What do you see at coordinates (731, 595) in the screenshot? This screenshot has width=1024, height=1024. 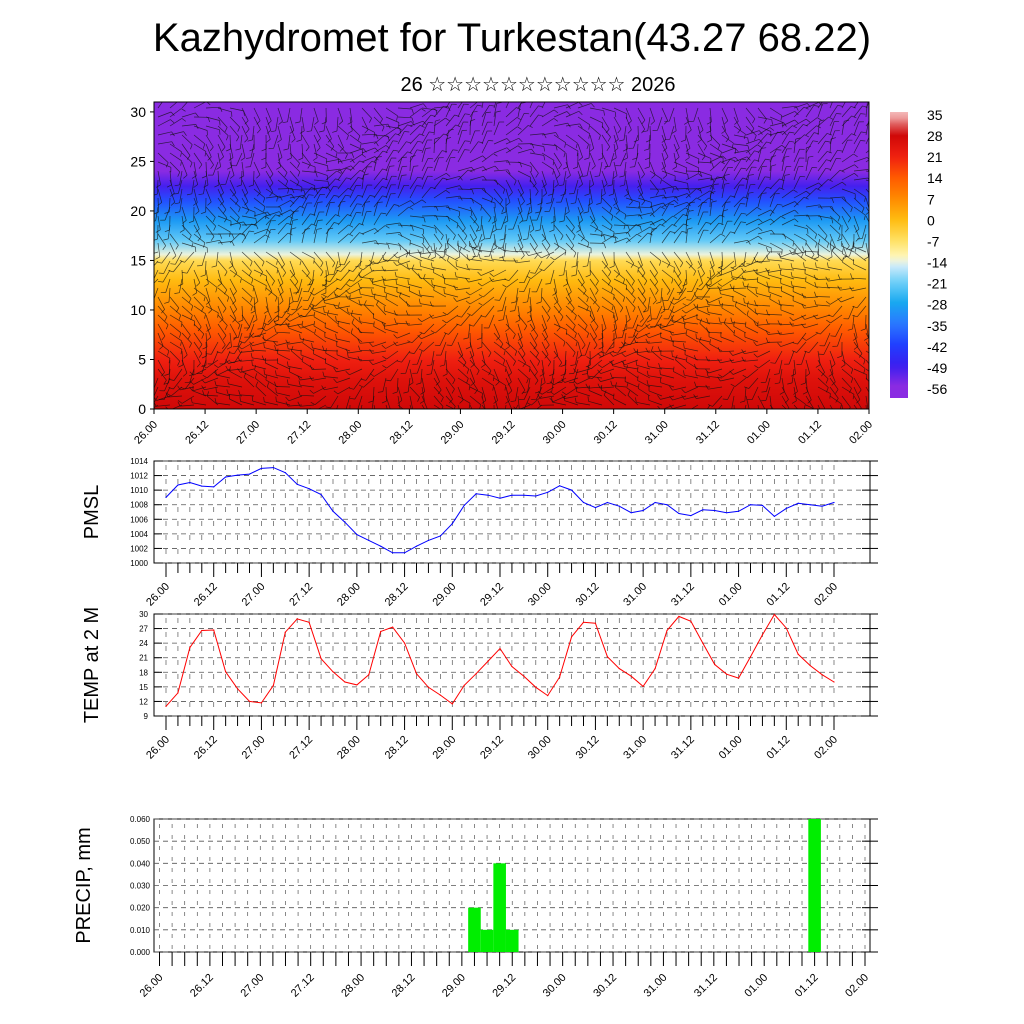 I see `x-tick-label: 01.00` at bounding box center [731, 595].